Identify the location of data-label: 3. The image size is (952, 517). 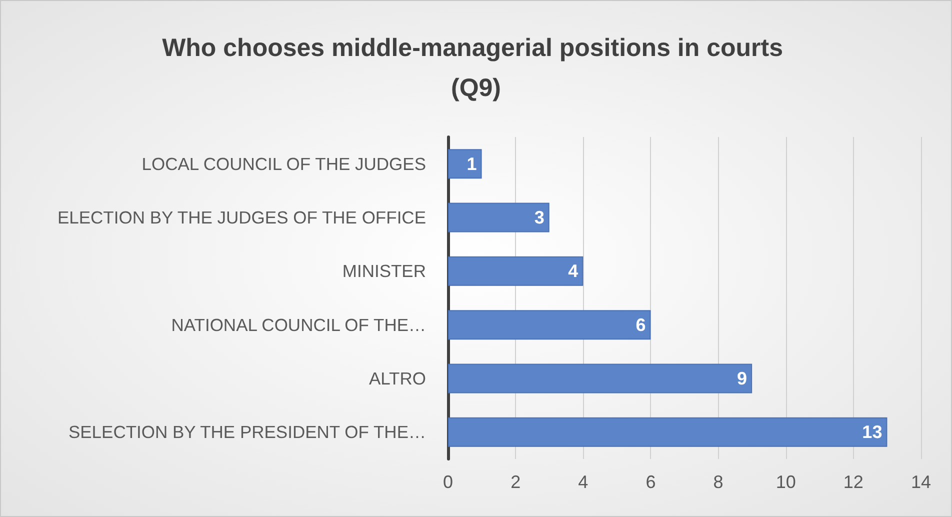
(539, 218).